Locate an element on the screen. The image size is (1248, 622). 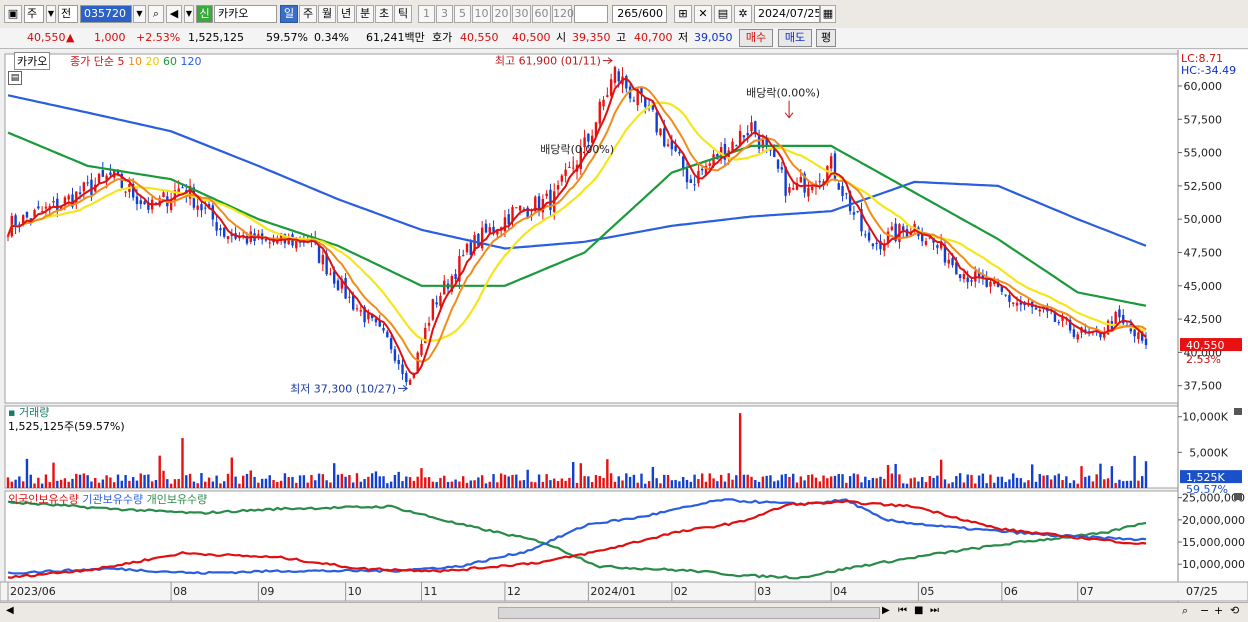
scroll-left-icon: ◀ is located at coordinates (10, 610).